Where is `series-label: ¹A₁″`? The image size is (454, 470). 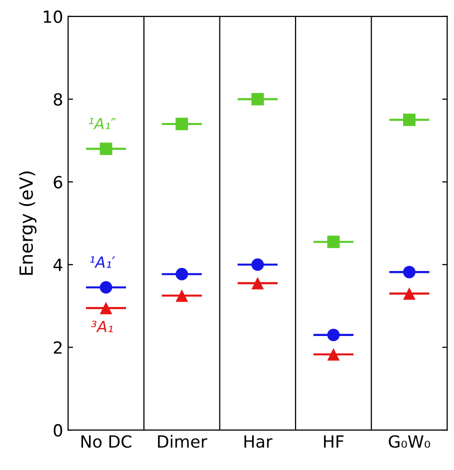 series-label: ¹A₁″ is located at coordinates (102, 124).